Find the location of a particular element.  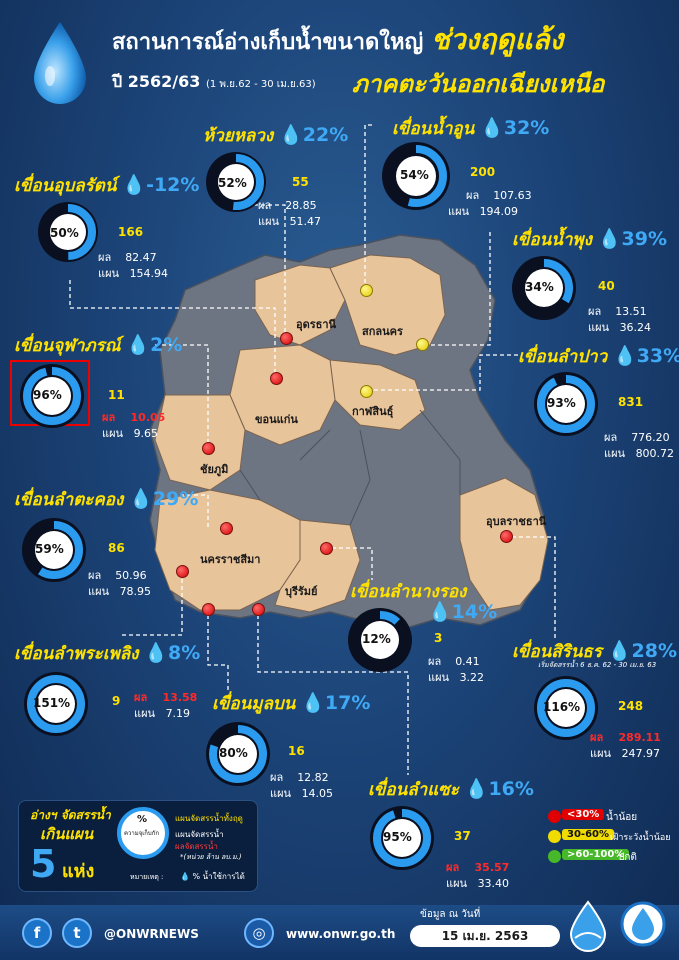

legend-label-low: น้ำน้อย is located at coordinates (622, 817).